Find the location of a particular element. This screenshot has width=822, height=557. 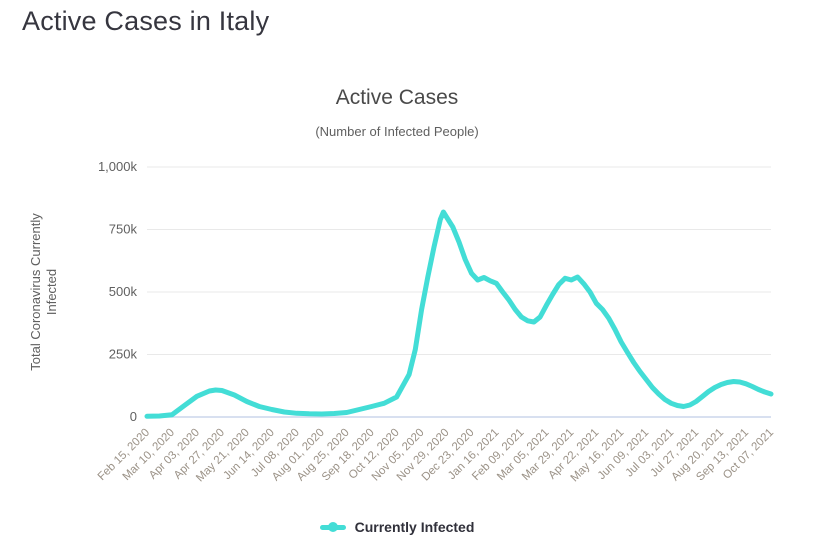

y-axis-title: Infected is located at coordinates (51, 292).